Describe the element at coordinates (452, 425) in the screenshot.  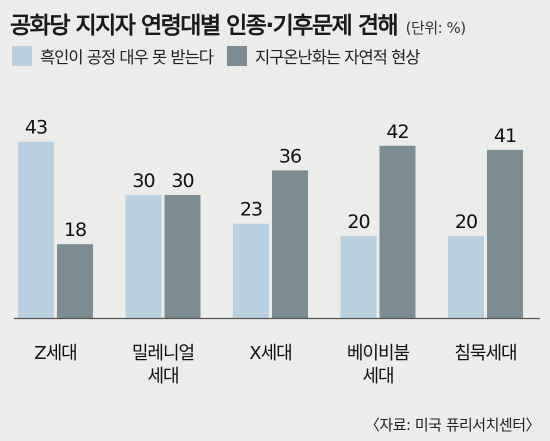
I see `source-note: 〈자료: 미국 퓨리서치센터〉` at that location.